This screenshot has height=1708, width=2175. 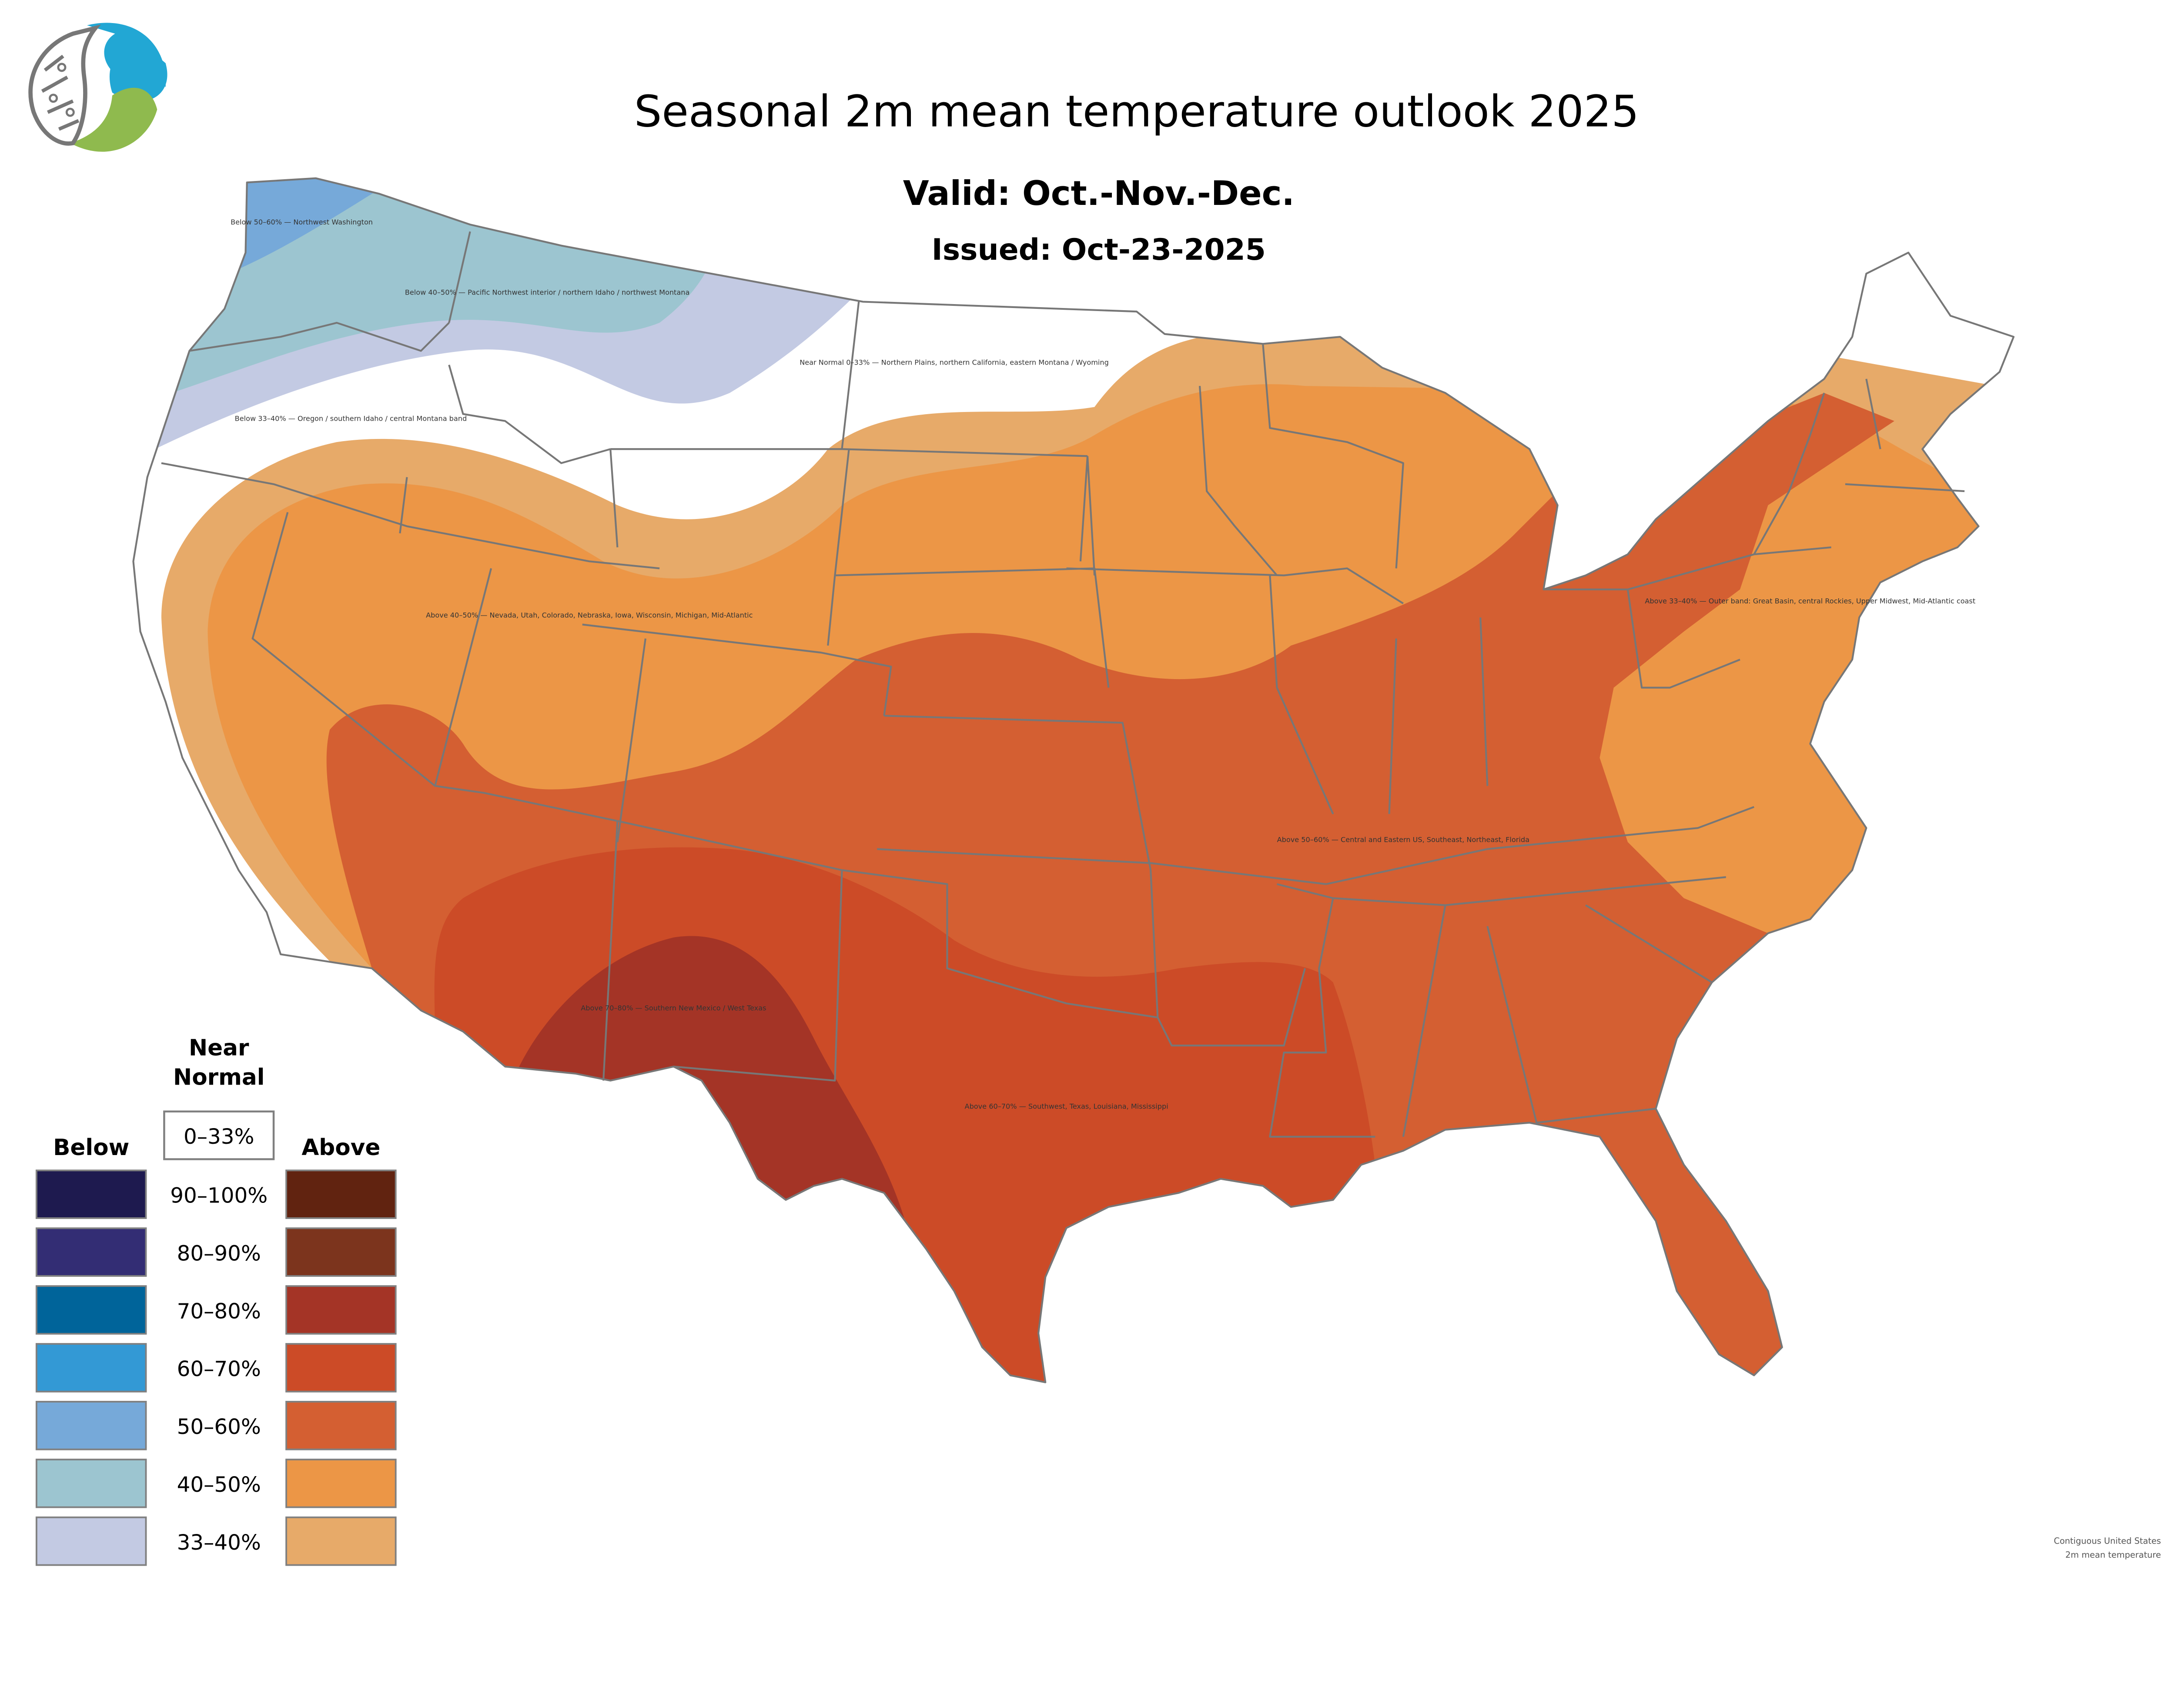 What do you see at coordinates (219, 1196) in the screenshot?
I see `legend-row-label-0: 90–100%` at bounding box center [219, 1196].